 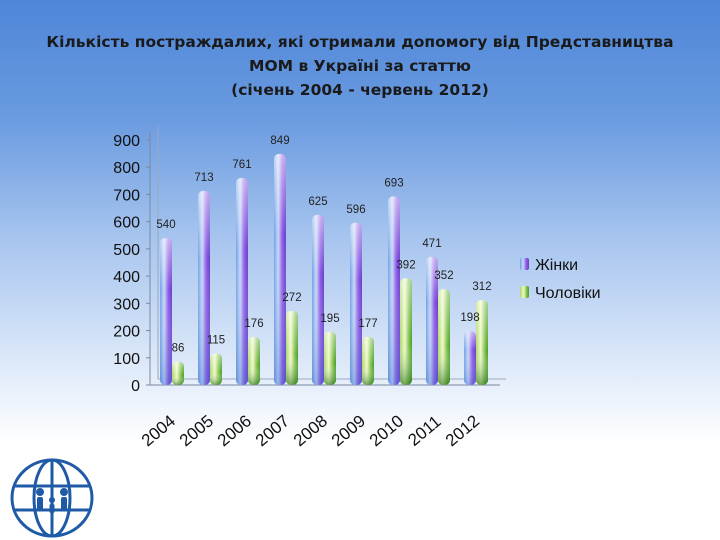 I want to click on y-tick-label: 600, so click(x=126, y=223).